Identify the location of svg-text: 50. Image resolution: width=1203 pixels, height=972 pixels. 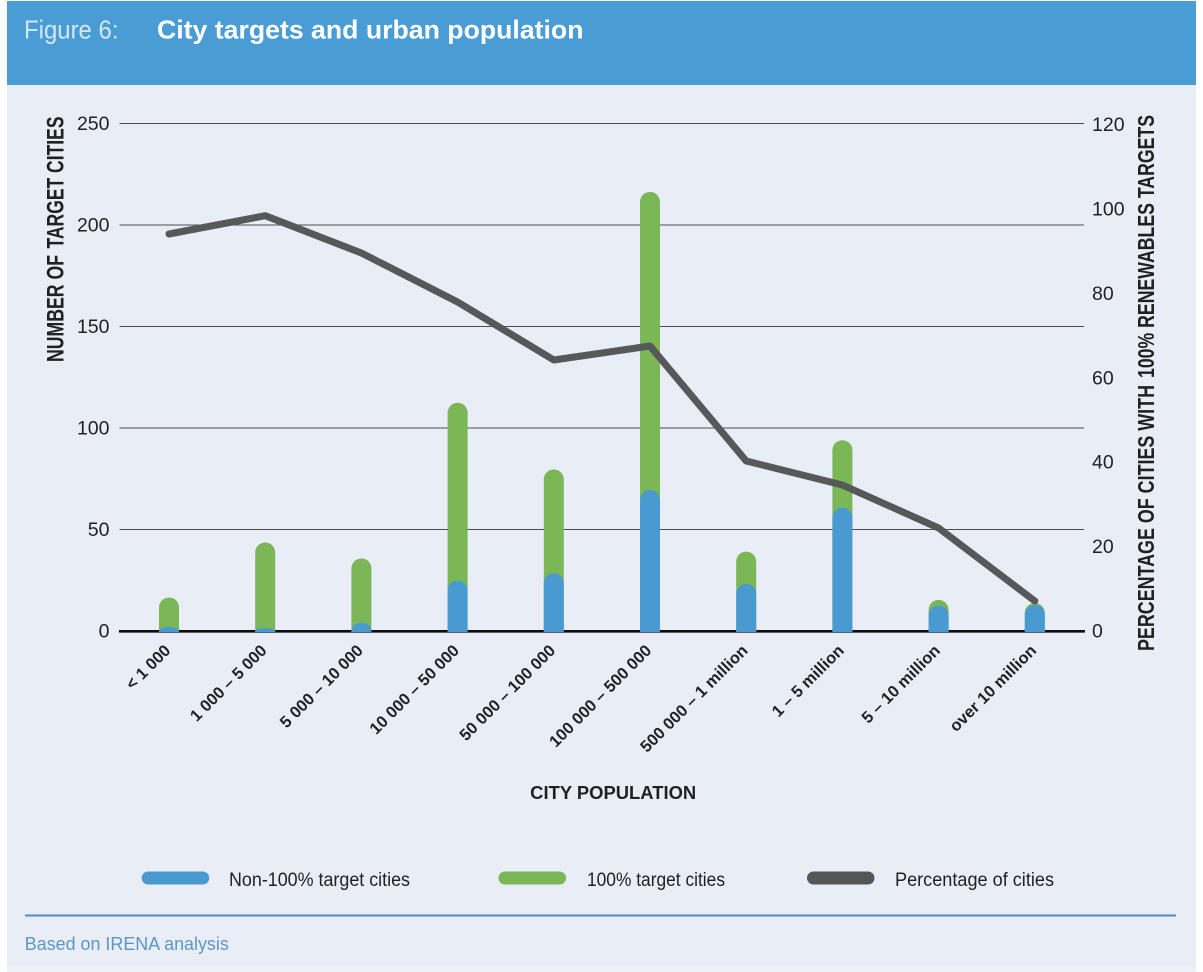
(99, 530).